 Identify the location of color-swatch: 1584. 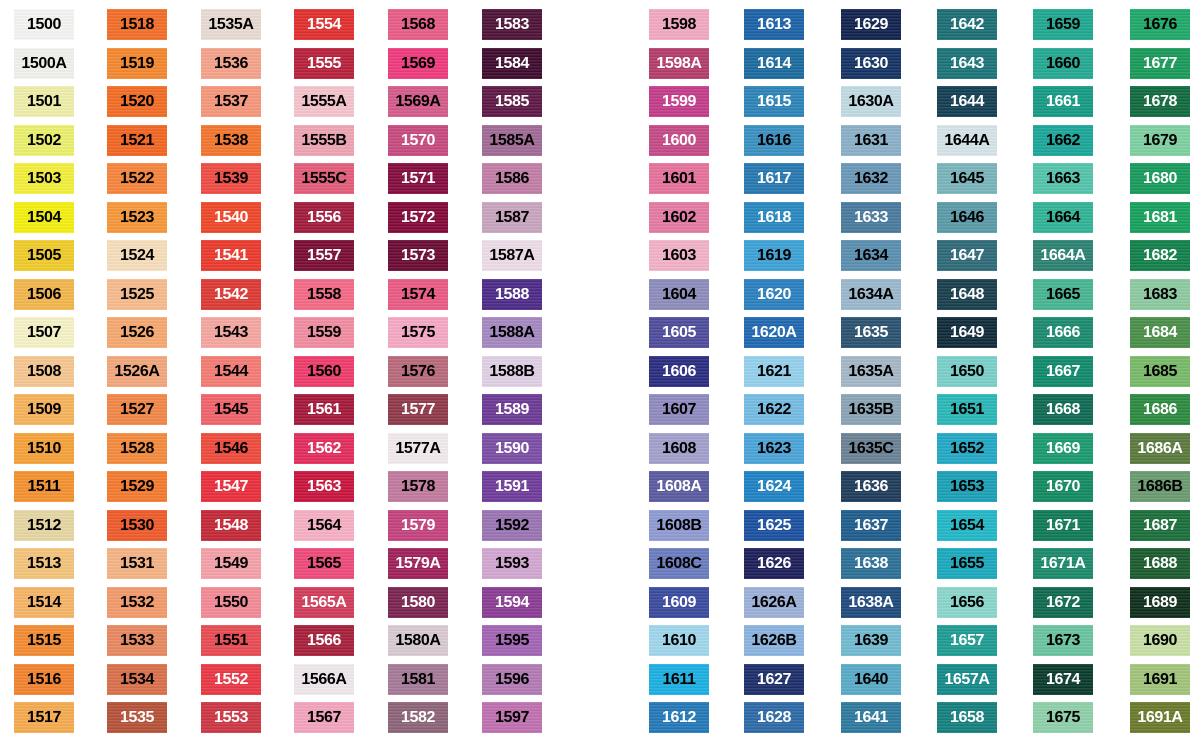
(512, 63).